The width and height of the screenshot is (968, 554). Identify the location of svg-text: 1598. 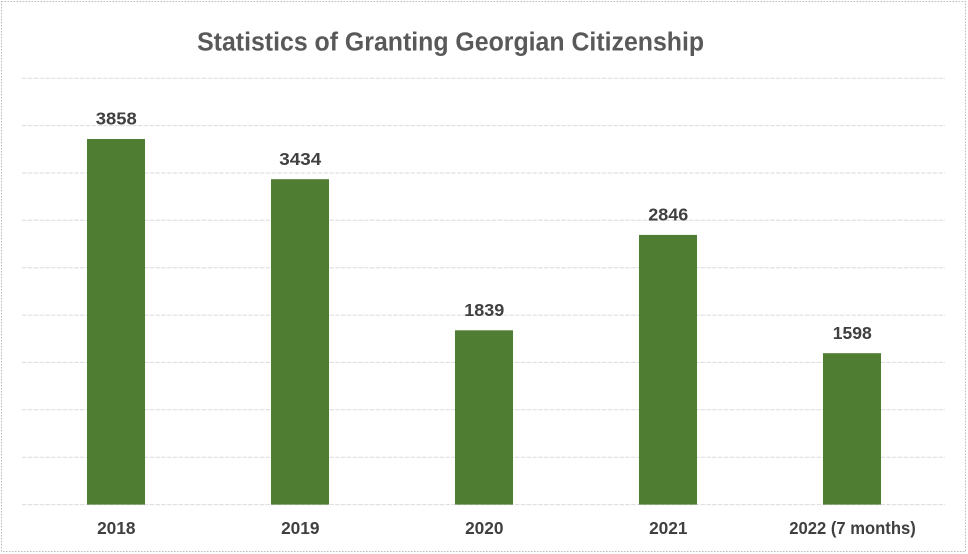
(852, 333).